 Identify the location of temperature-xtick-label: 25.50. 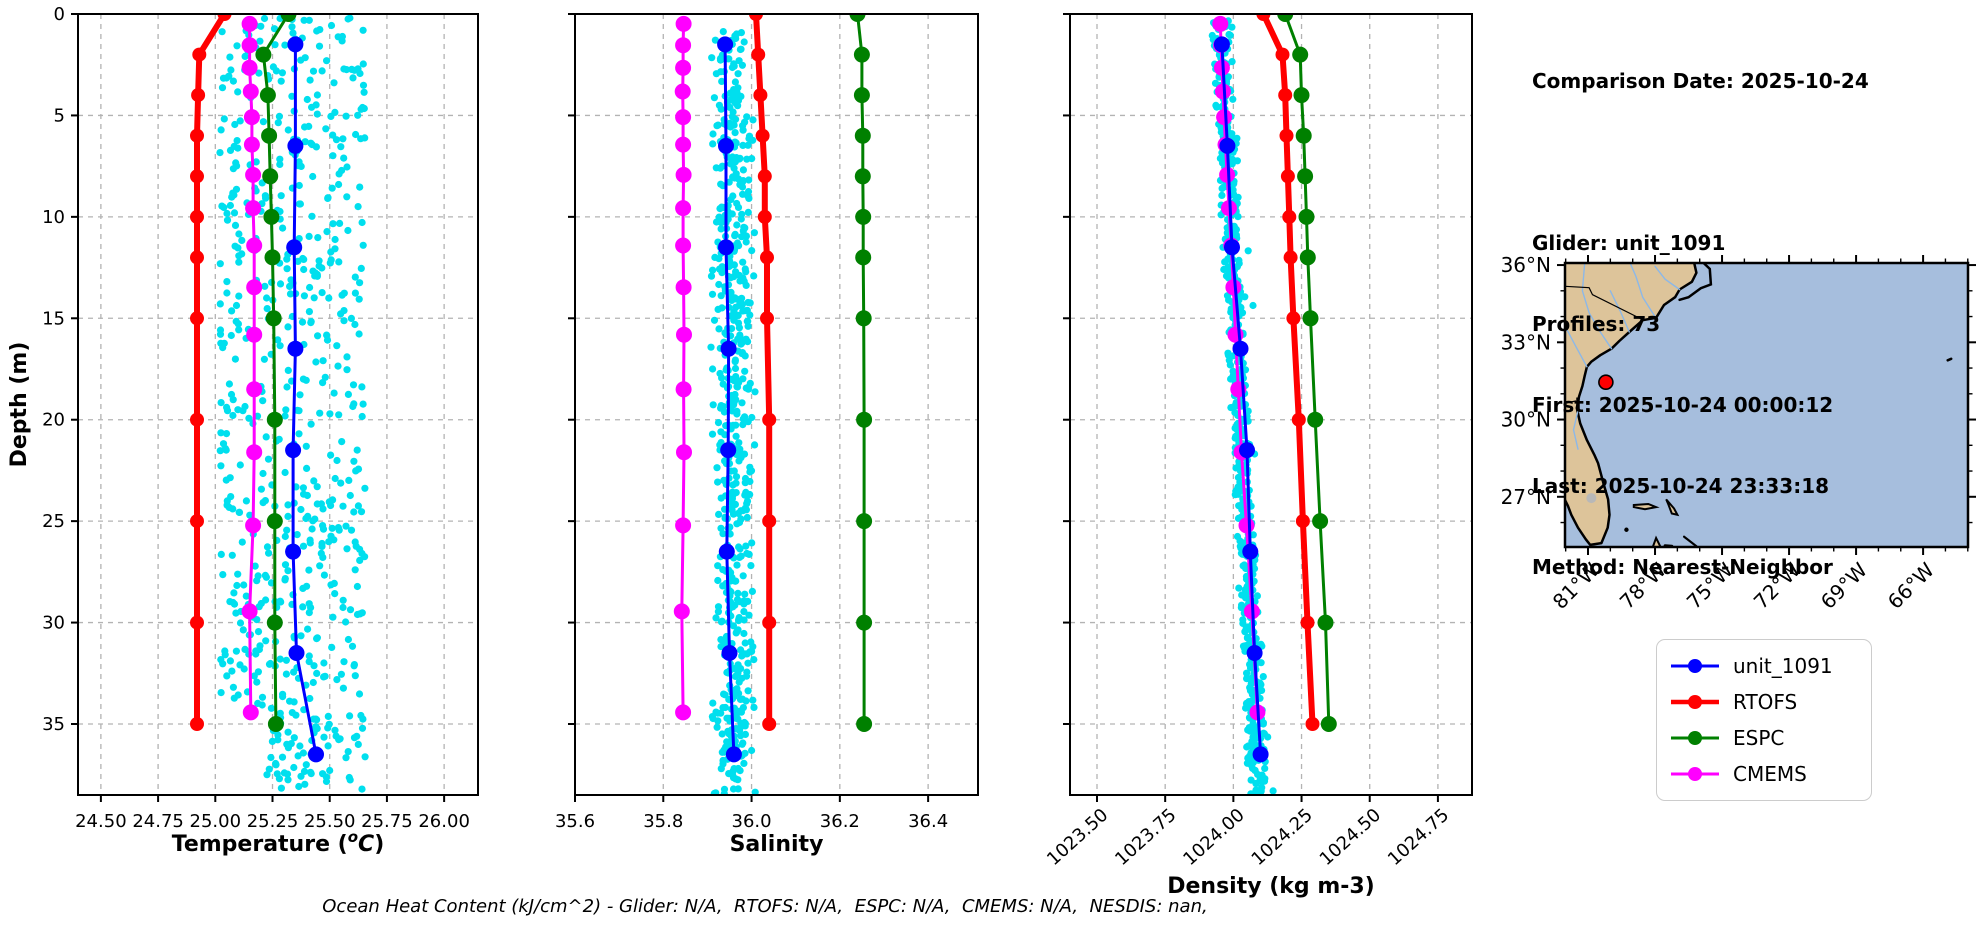
(330, 821).